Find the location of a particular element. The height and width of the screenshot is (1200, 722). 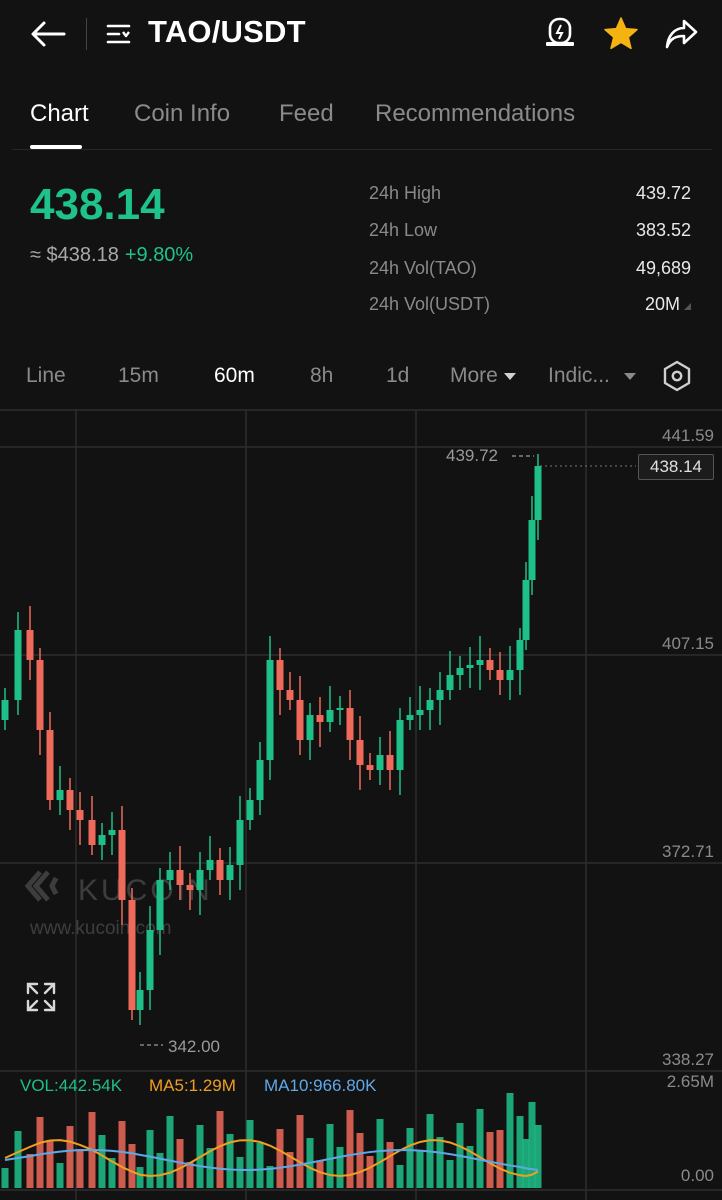

tf-60m: 60m is located at coordinates (234, 375).